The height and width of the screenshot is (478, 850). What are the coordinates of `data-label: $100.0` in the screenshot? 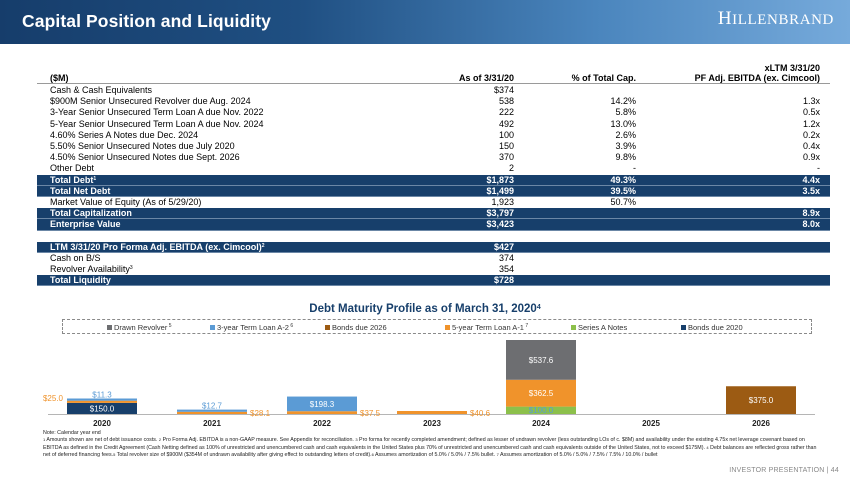 It's located at (541, 410).